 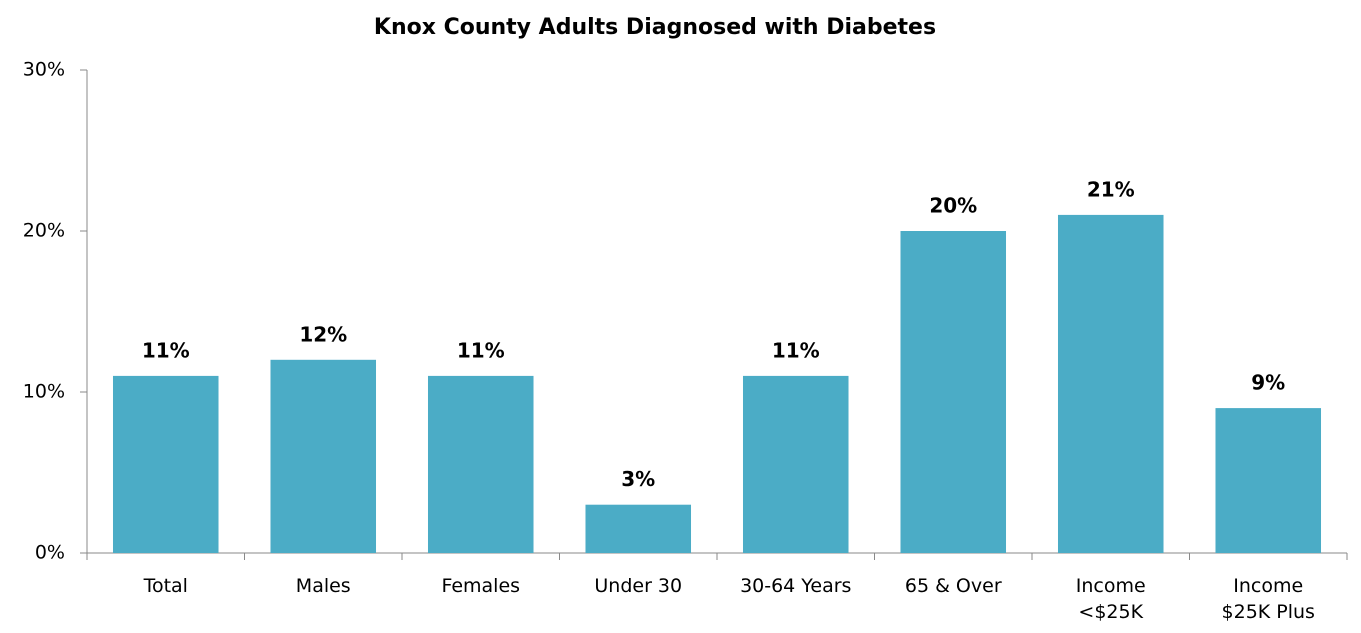 What do you see at coordinates (638, 479) in the screenshot?
I see `data-label: 3%` at bounding box center [638, 479].